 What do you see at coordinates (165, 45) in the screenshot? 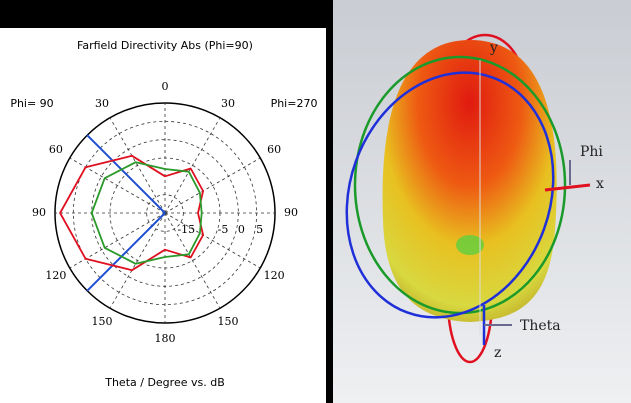
I see `chart-title: Farfield Directivity Abs (Phi=90)` at bounding box center [165, 45].